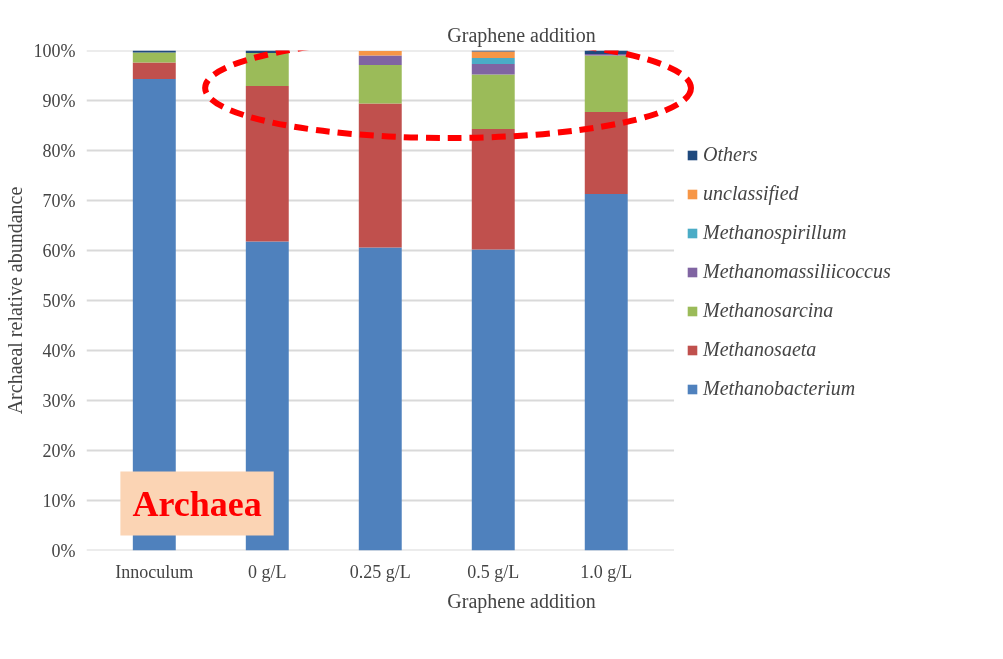  What do you see at coordinates (521, 601) in the screenshot?
I see `x-axis-title: Graphene addition` at bounding box center [521, 601].